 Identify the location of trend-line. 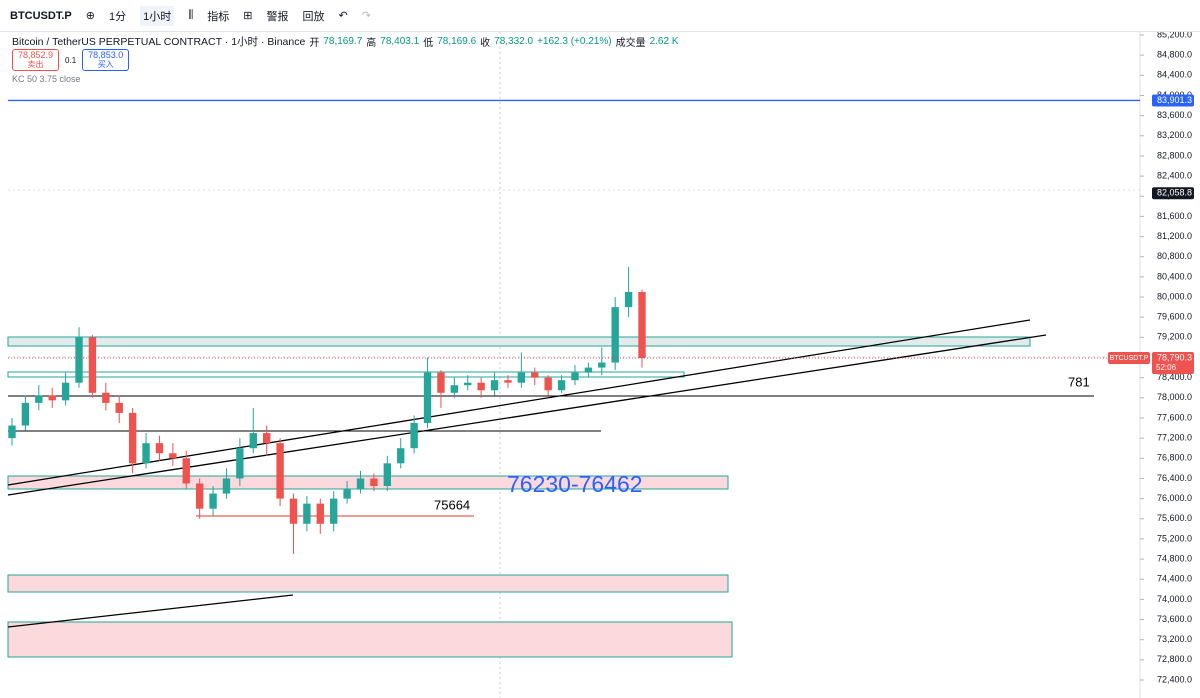
(150, 611).